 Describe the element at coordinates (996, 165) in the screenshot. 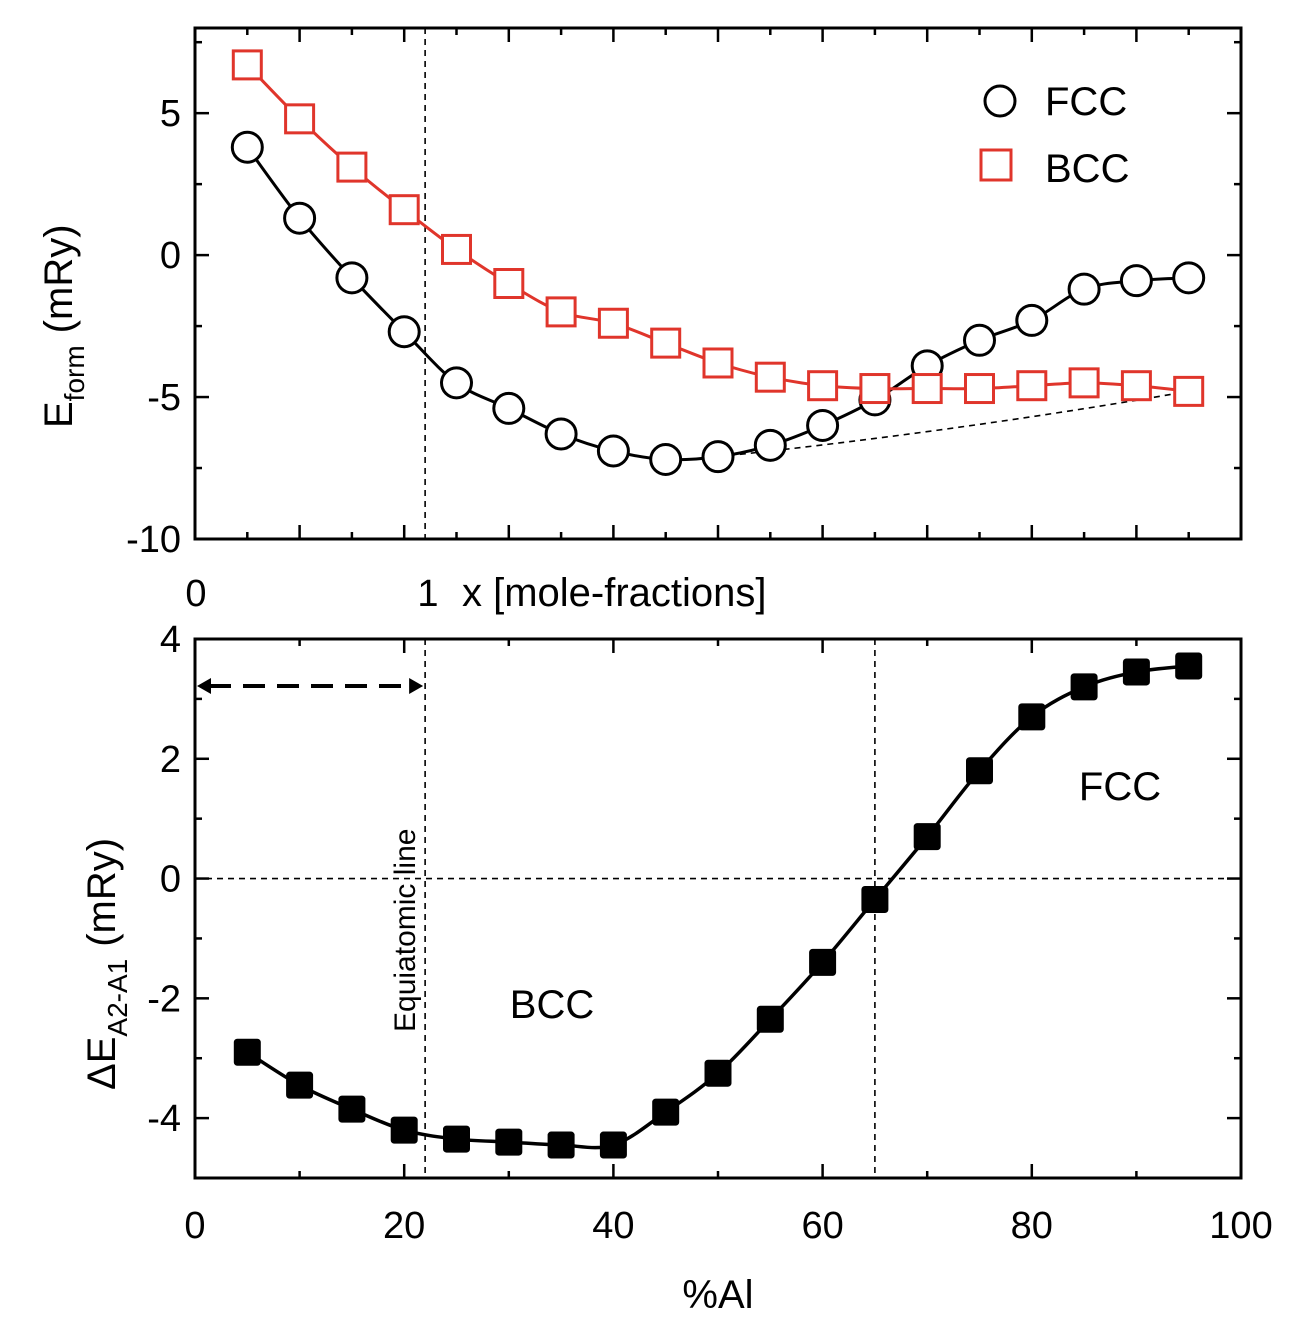

I see `legend-bcc-marker` at that location.